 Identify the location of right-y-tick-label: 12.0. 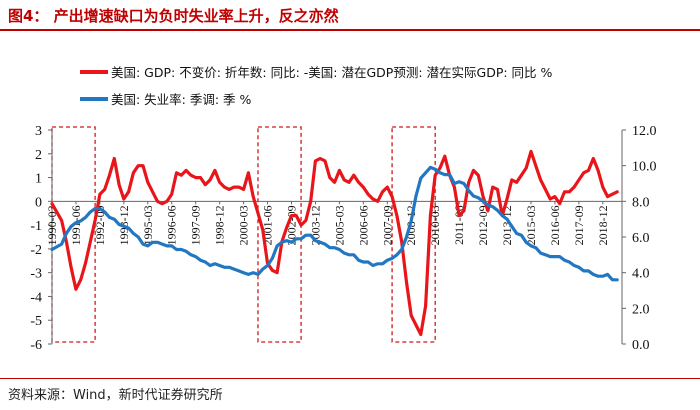
(644, 131).